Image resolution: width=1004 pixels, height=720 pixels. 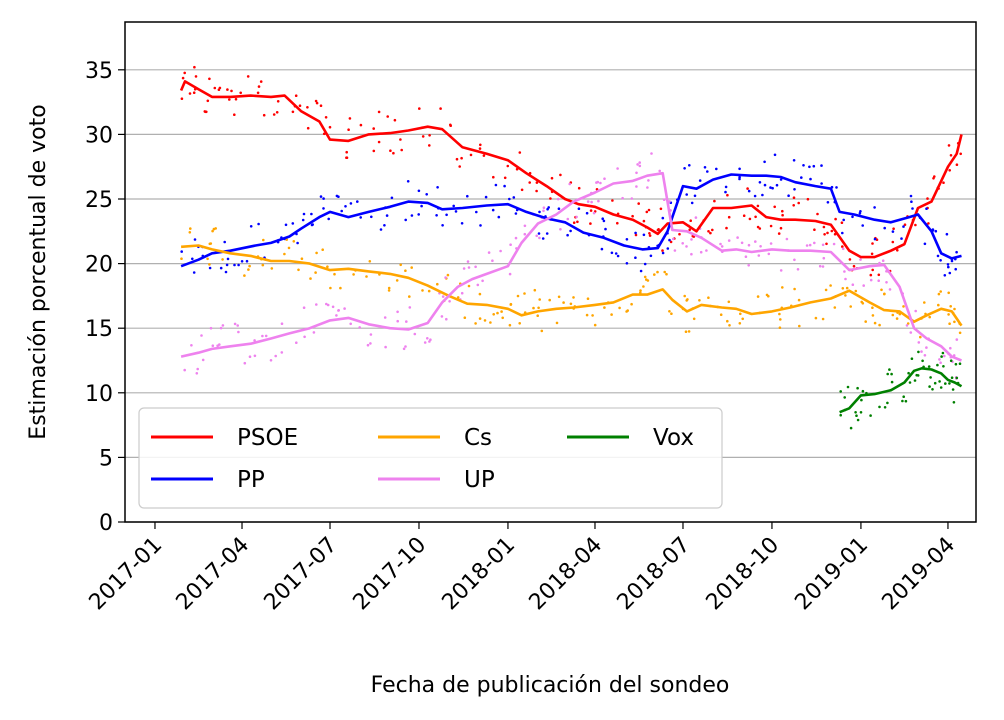 I want to click on series-line-pp, so click(x=571, y=220).